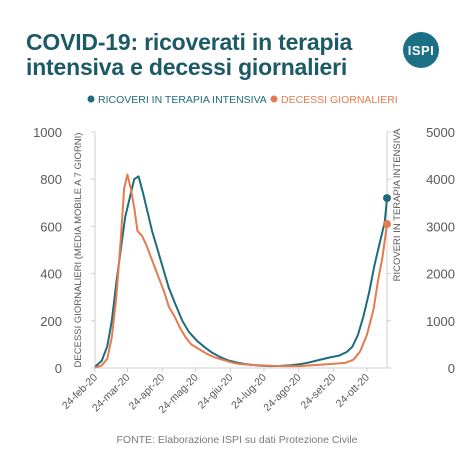 The width and height of the screenshot is (474, 474). Describe the element at coordinates (339, 100) in the screenshot. I see `legend-label-deaths: DECESSI GIORNALIERI` at that location.